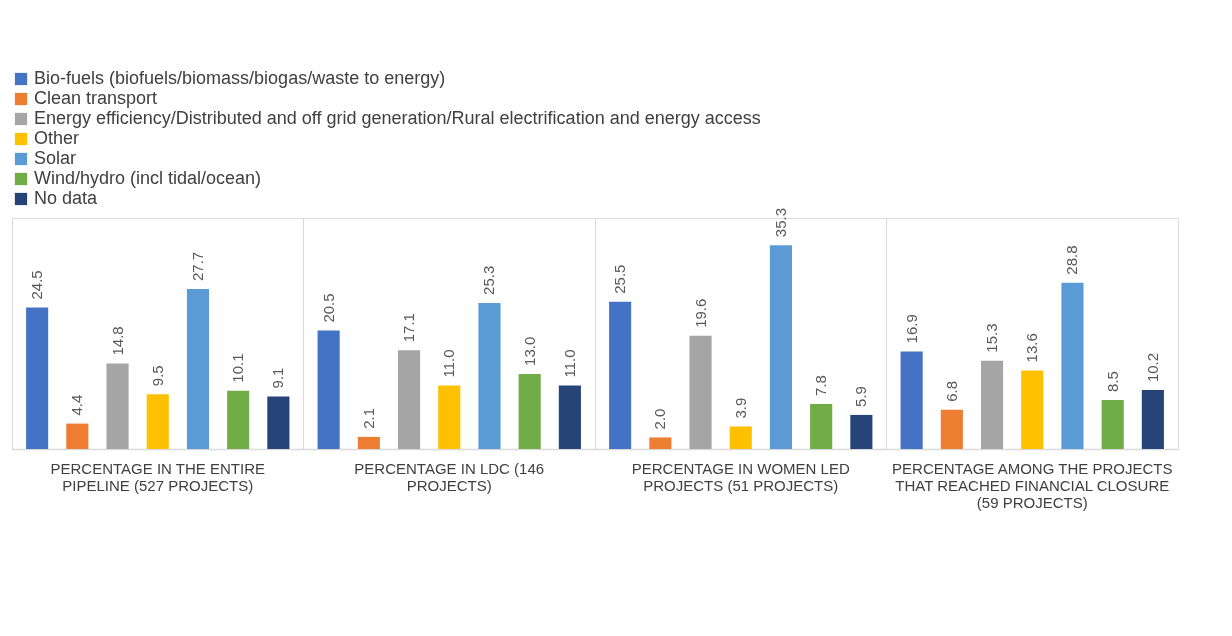 Image resolution: width=1232 pixels, height=636 pixels. What do you see at coordinates (1152, 367) in the screenshot?
I see `data-label: 10.2` at bounding box center [1152, 367].